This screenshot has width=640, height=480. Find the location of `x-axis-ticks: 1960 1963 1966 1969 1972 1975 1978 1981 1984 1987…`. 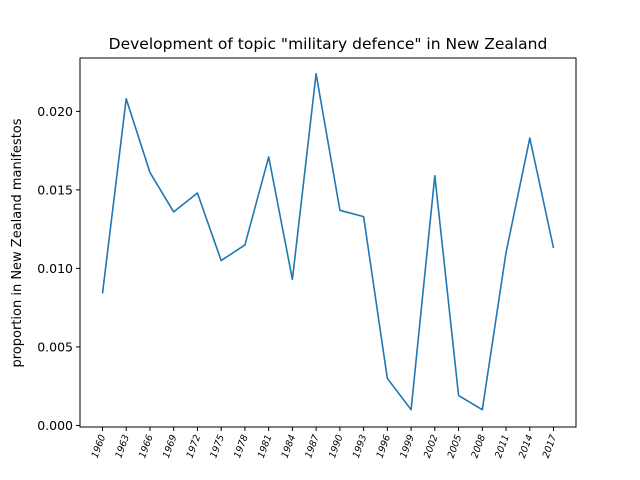

x-axis-ticks: 1960 1963 1966 1969 1972 1975 1978 1981 1984 1987… is located at coordinates (325, 443).